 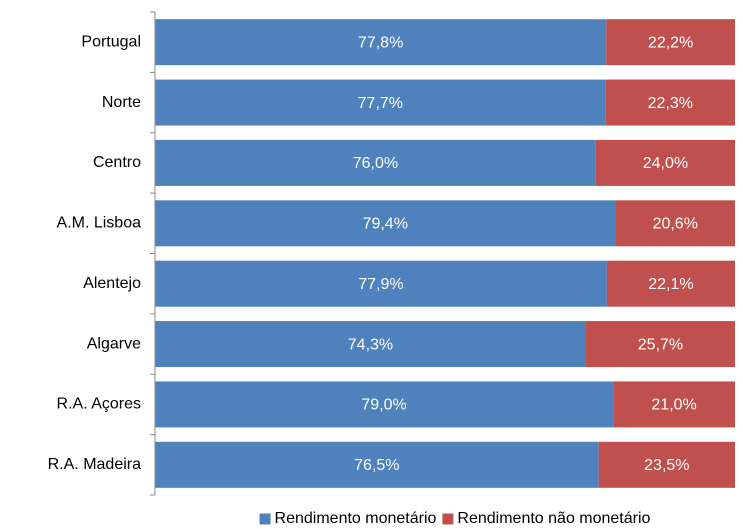 What do you see at coordinates (99, 223) in the screenshot?
I see `y-tick-label: A.M. Lisboa` at bounding box center [99, 223].